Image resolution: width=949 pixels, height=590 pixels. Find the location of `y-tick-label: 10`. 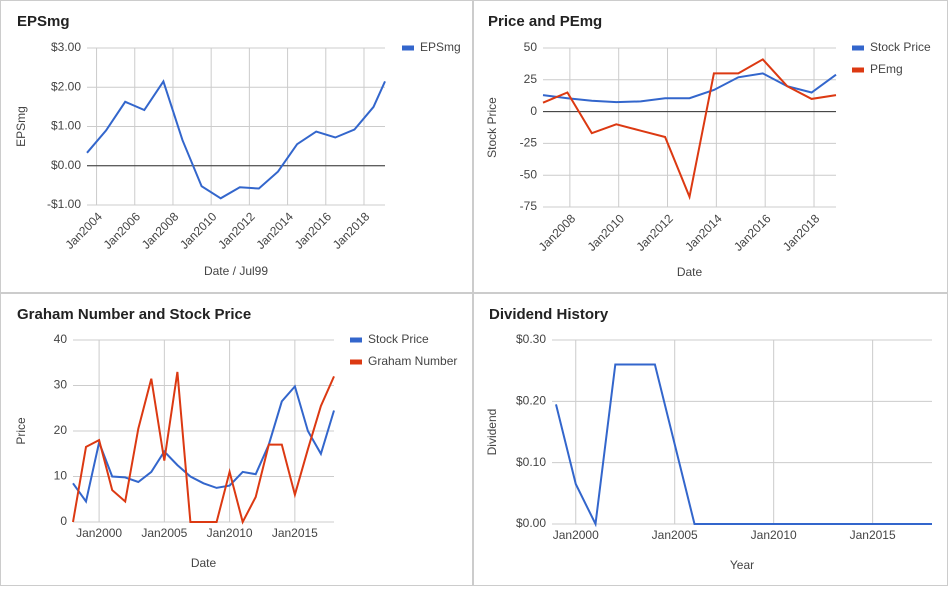

y-tick-label: 10 is located at coordinates (61, 476).